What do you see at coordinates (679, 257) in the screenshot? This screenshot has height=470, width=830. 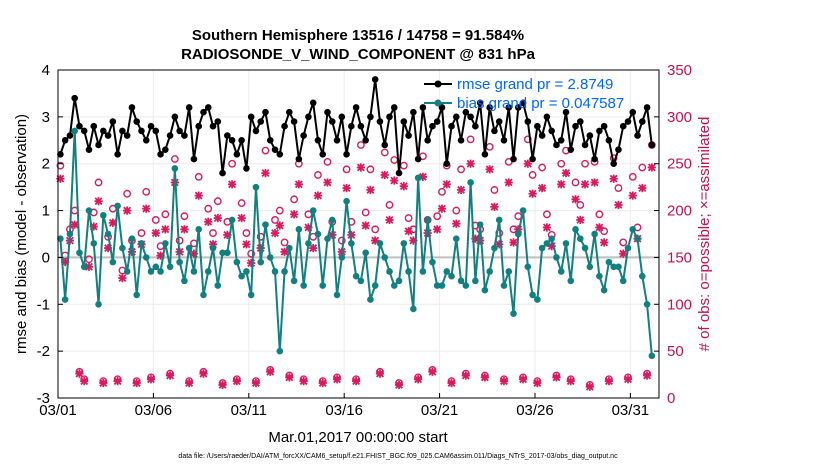 I see `y-right-tick-label: 150` at bounding box center [679, 257].